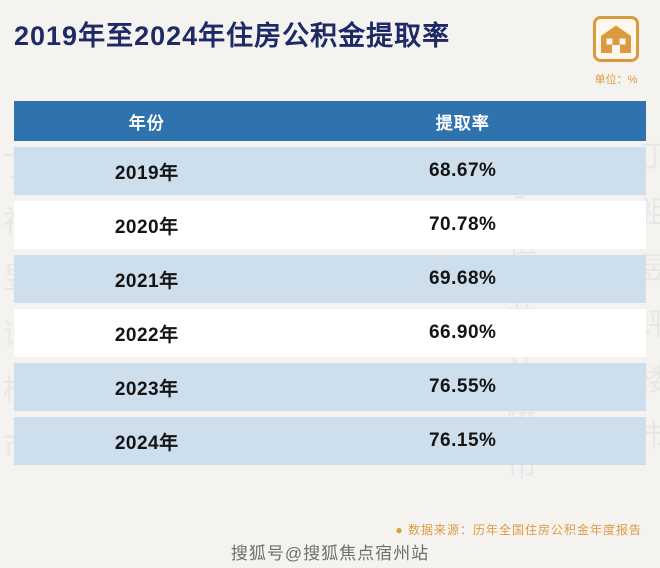 This screenshot has width=660, height=568. Describe the element at coordinates (462, 224) in the screenshot. I see `rate-cell: 70.78%` at that location.